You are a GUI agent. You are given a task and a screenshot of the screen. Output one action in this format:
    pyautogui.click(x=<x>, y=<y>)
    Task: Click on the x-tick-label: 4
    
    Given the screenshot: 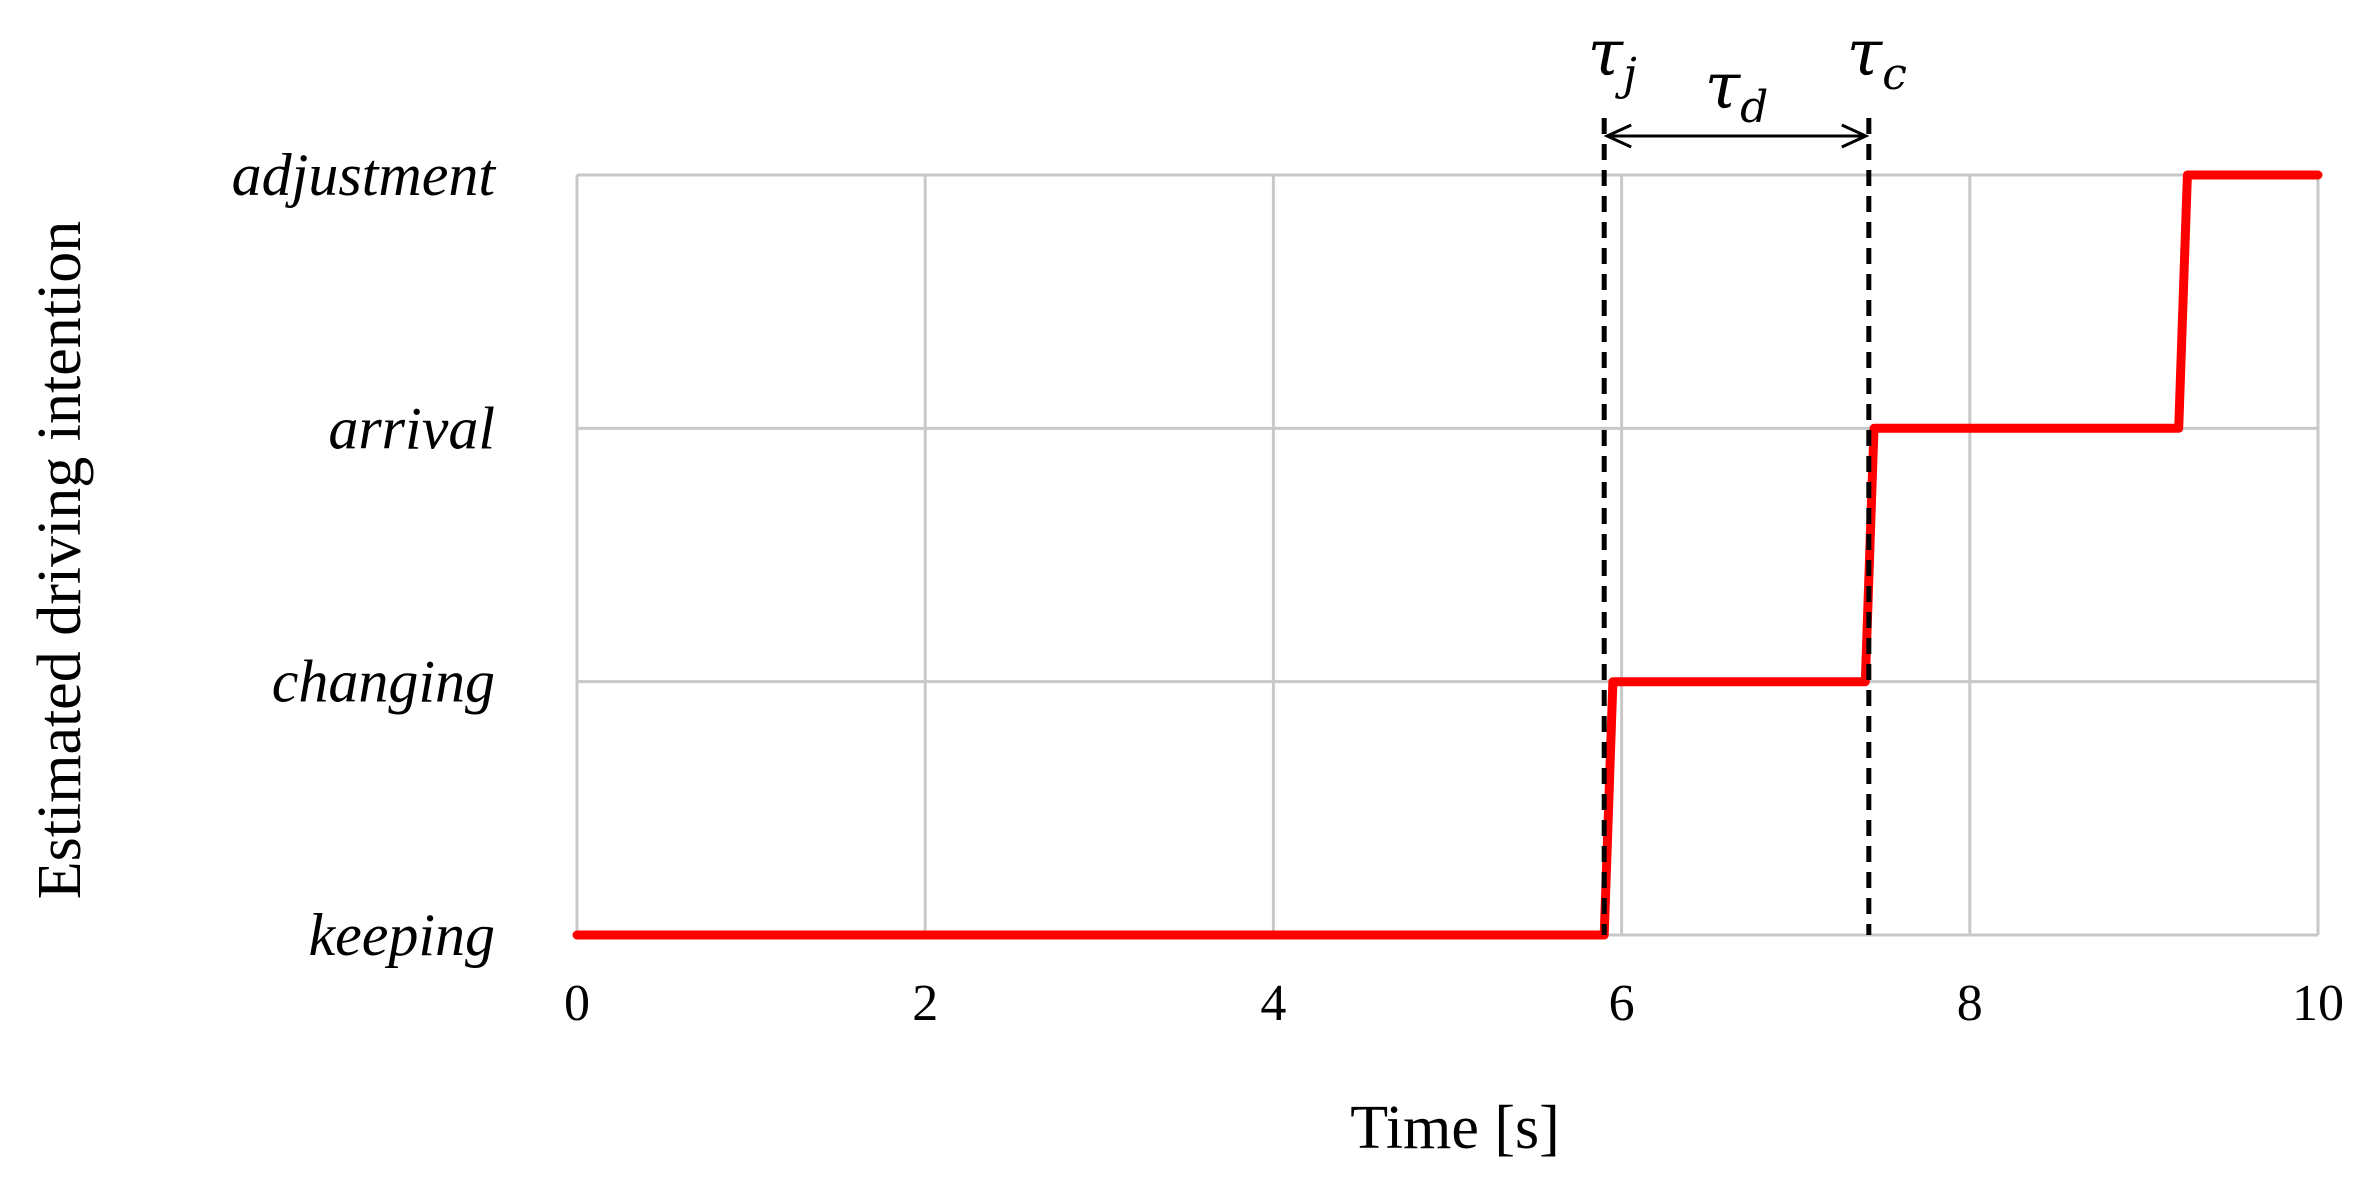 What is the action you would take?
    pyautogui.click(x=1273, y=1003)
    